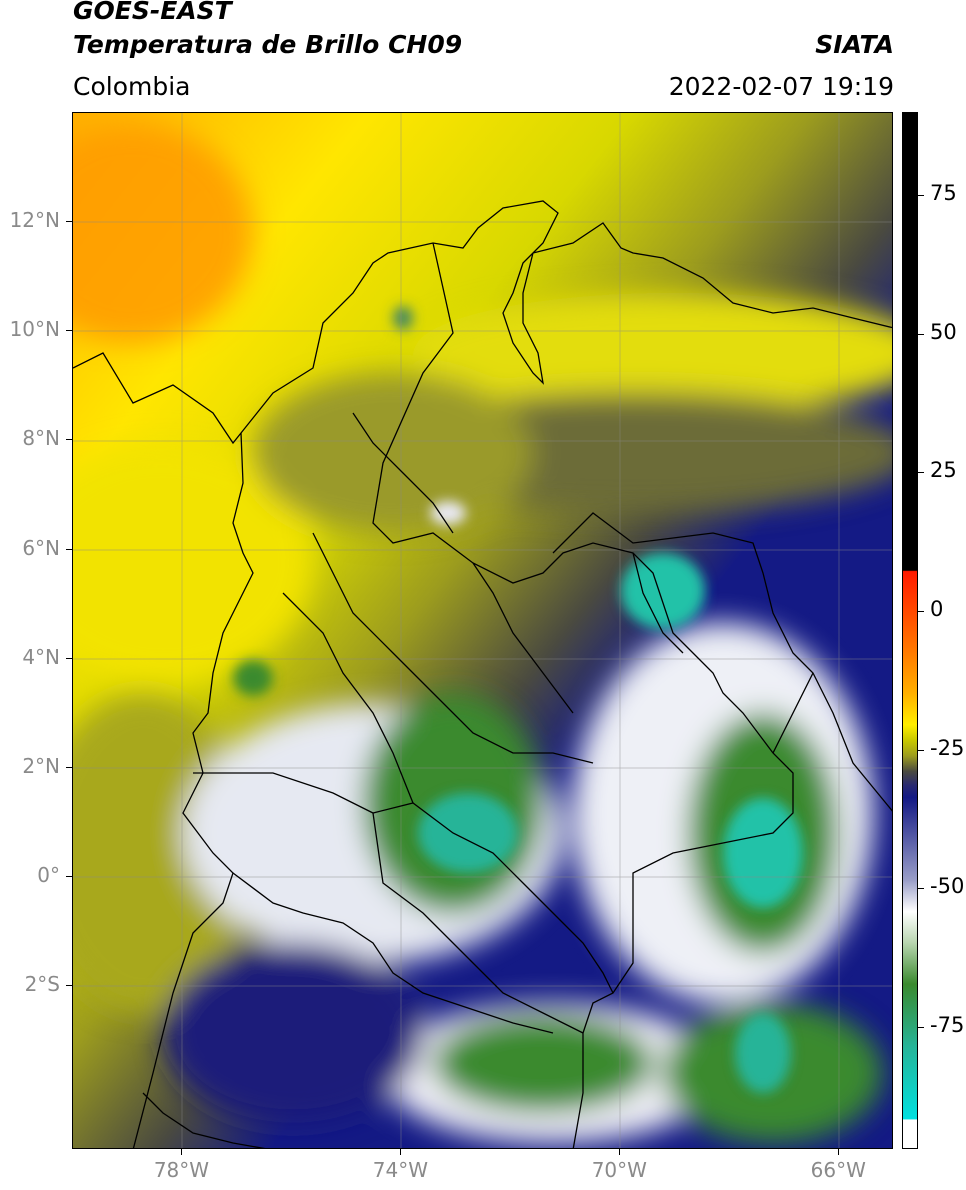 The image size is (966, 1190). Describe the element at coordinates (48, 875) in the screenshot. I see `lat-tick-label: 0°` at that location.